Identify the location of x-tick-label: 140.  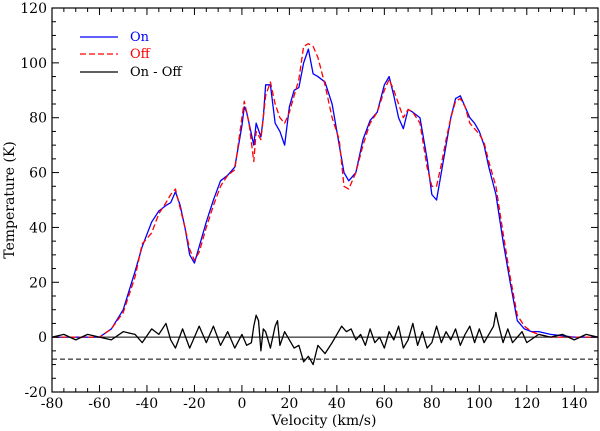
(574, 404).